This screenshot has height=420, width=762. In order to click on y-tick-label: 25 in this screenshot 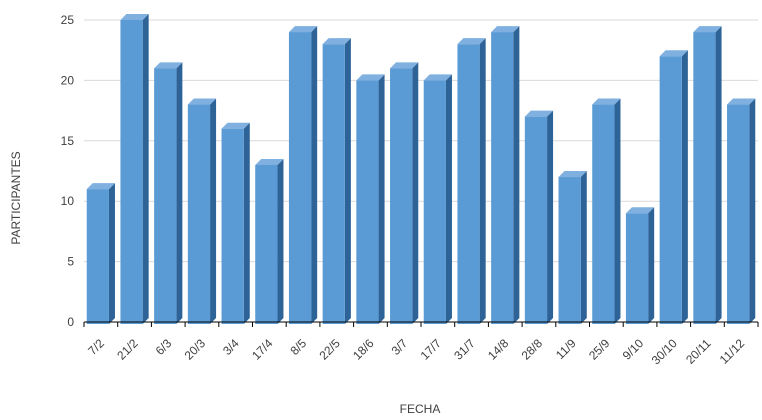, I will do `click(68, 20)`.